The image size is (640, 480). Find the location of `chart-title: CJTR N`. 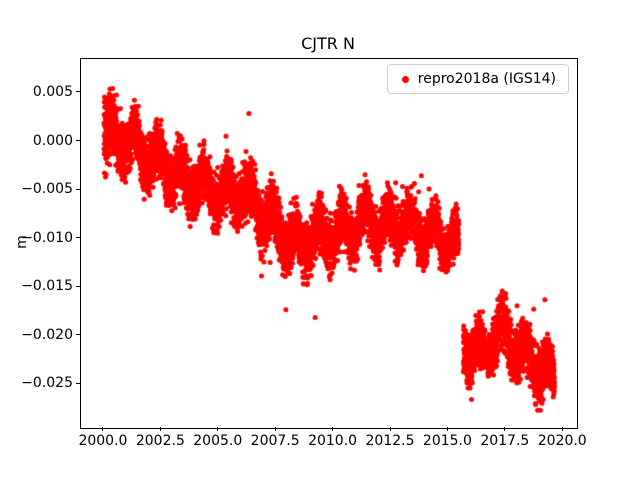

chart-title: CJTR N is located at coordinates (328, 43).